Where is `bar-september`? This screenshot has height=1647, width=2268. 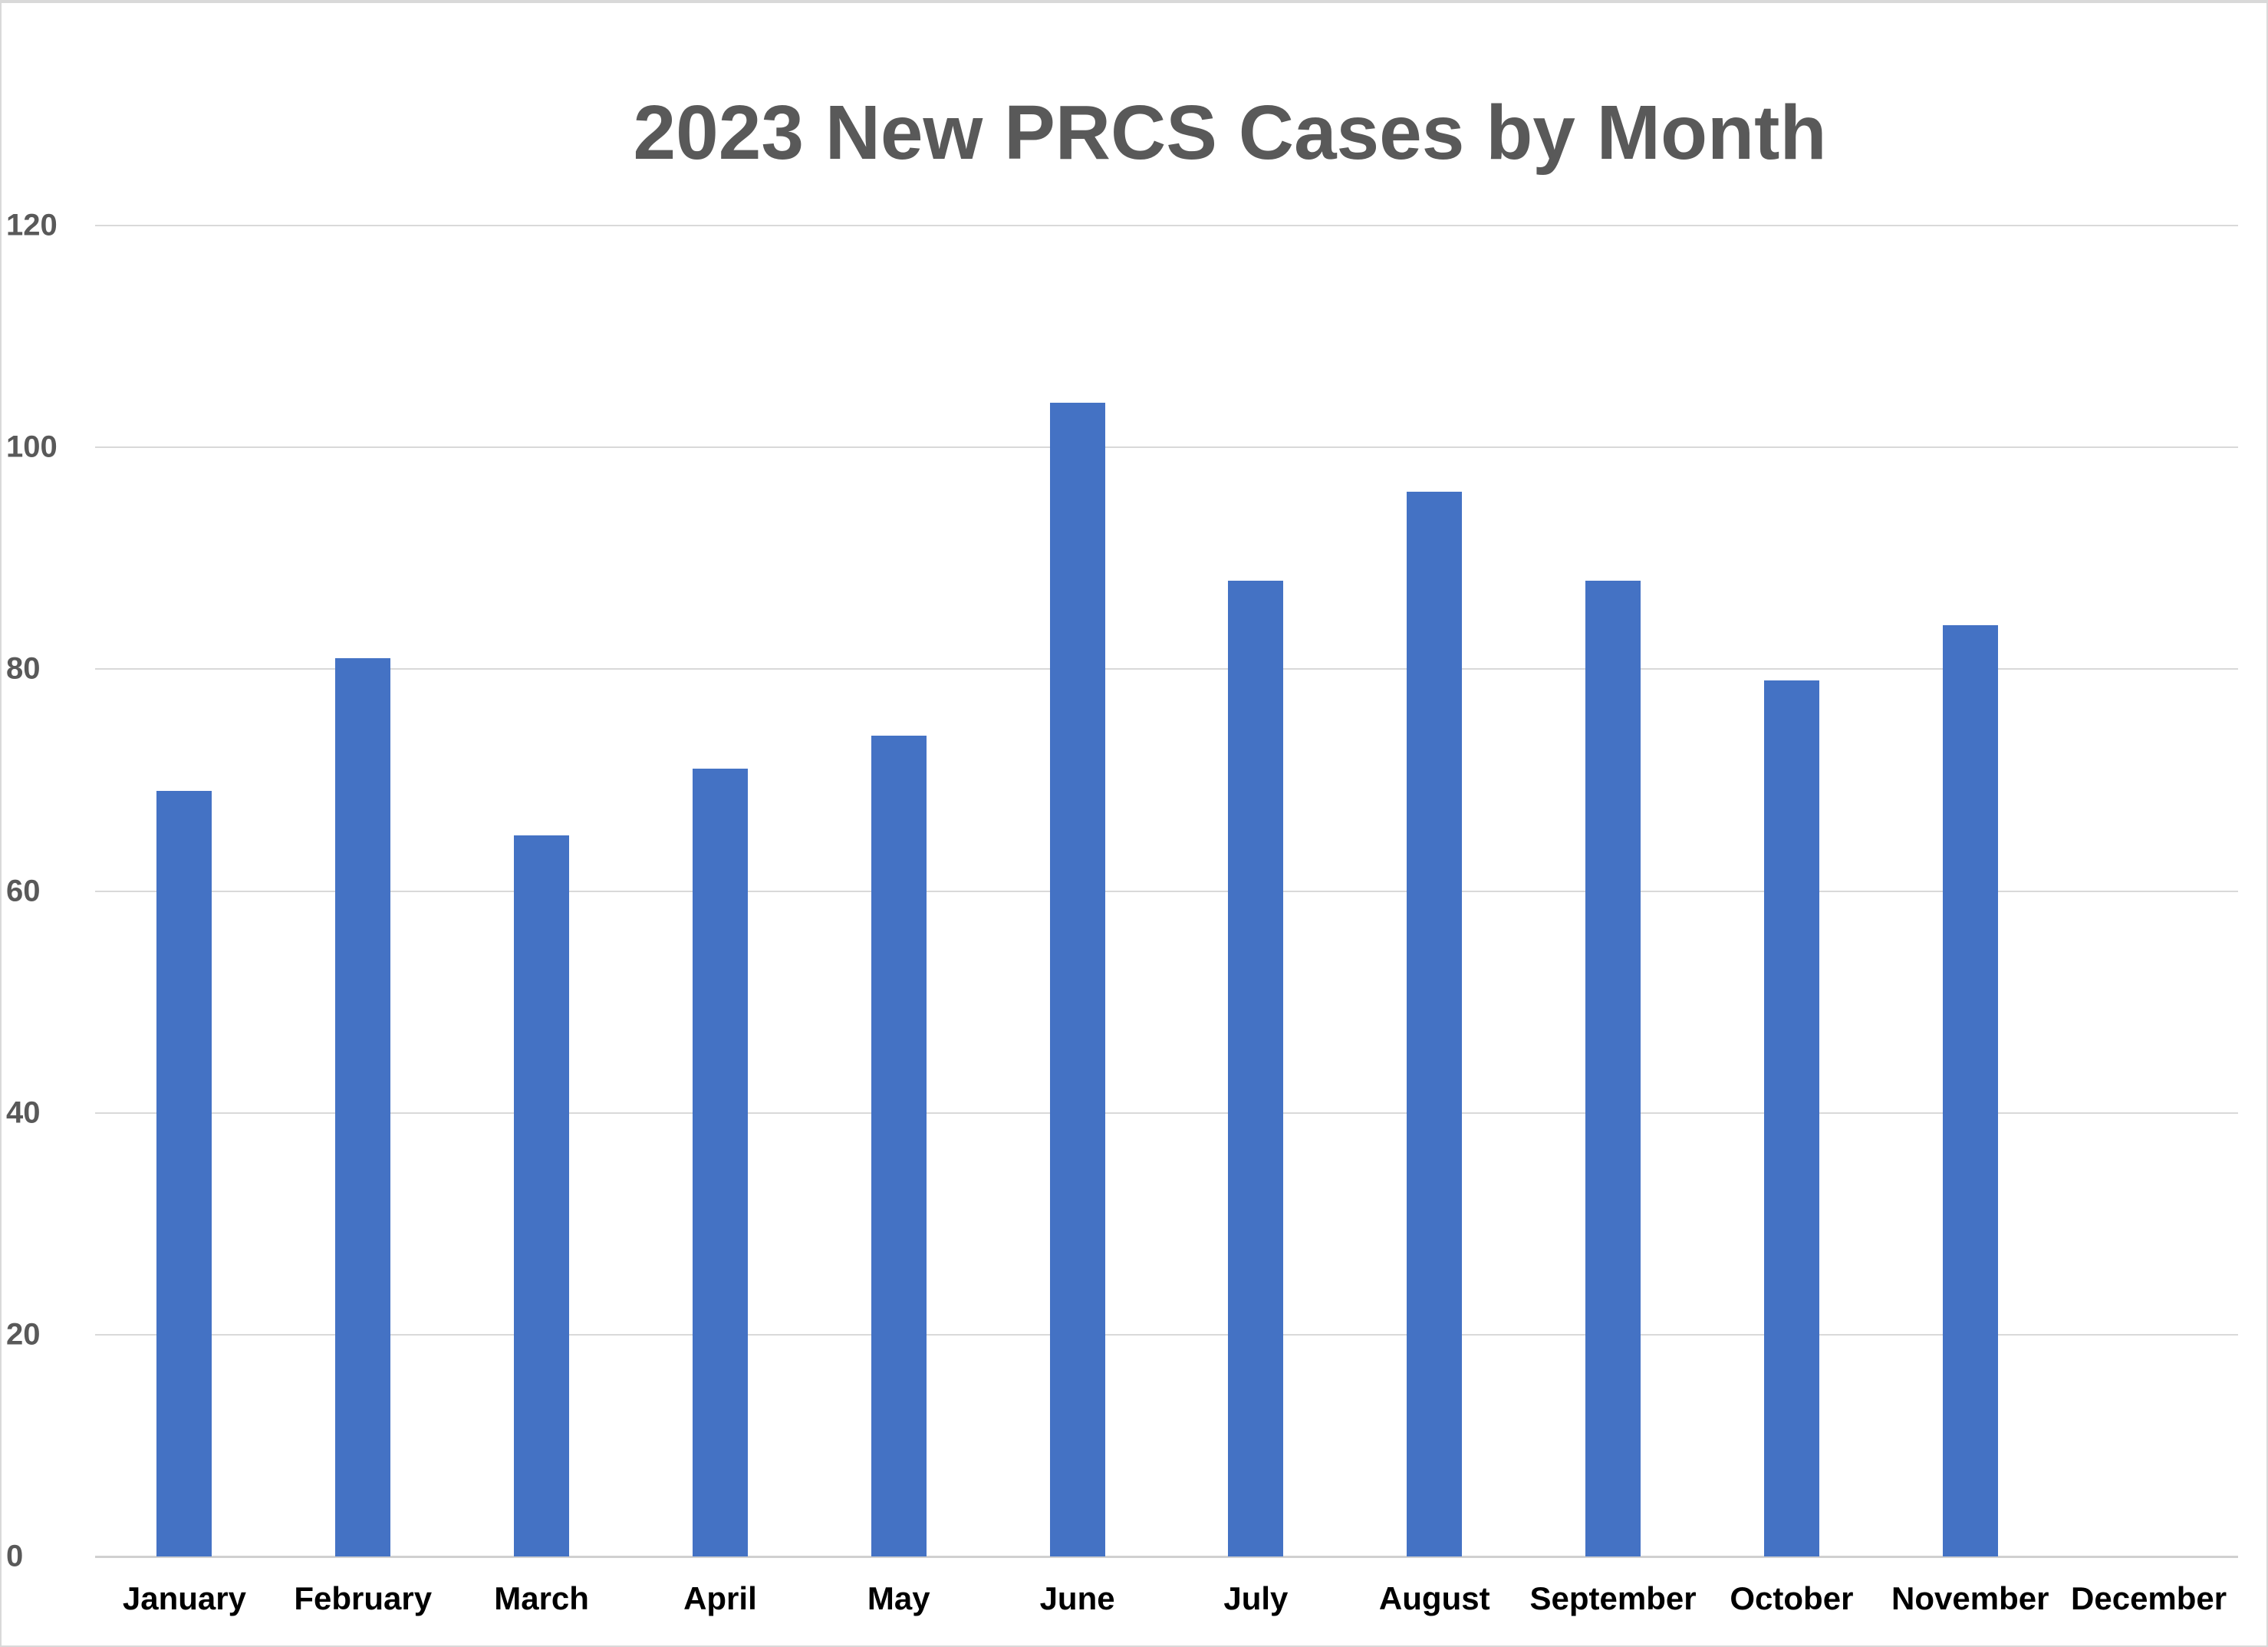 bar-september is located at coordinates (1613, 1068).